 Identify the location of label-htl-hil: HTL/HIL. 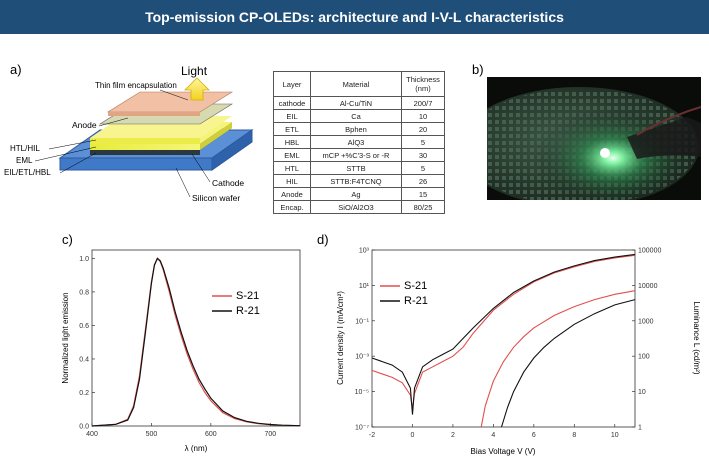
(25, 148).